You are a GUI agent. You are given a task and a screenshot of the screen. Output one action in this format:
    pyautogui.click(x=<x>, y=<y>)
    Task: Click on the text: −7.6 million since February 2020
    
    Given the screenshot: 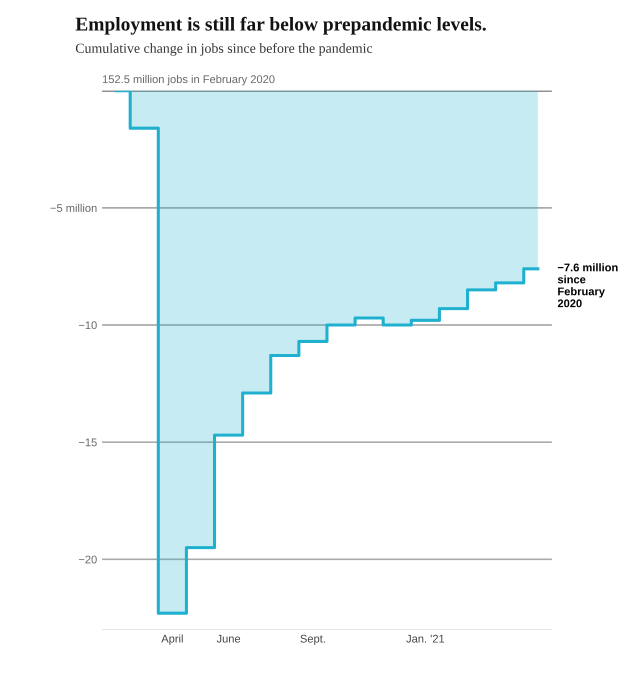 What is the action you would take?
    pyautogui.click(x=588, y=285)
    